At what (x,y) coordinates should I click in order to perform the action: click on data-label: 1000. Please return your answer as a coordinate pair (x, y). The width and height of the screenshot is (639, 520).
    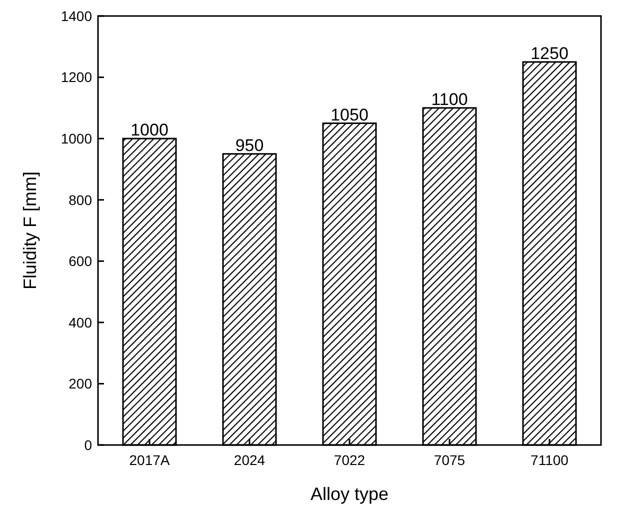
    Looking at the image, I should click on (149, 130).